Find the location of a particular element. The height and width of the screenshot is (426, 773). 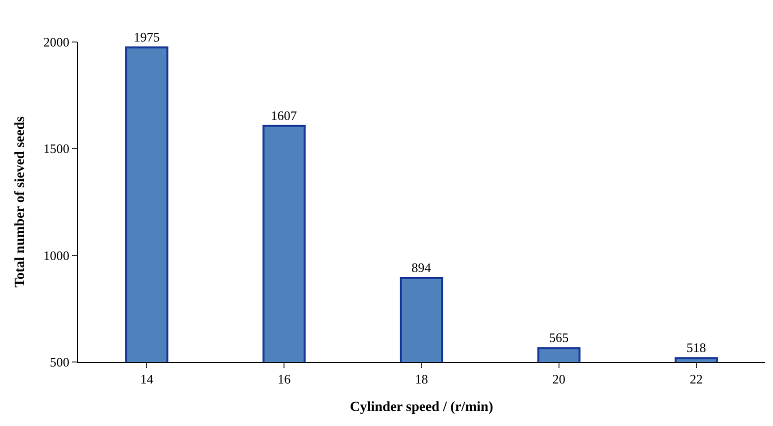

data-label: 1607 is located at coordinates (284, 115).